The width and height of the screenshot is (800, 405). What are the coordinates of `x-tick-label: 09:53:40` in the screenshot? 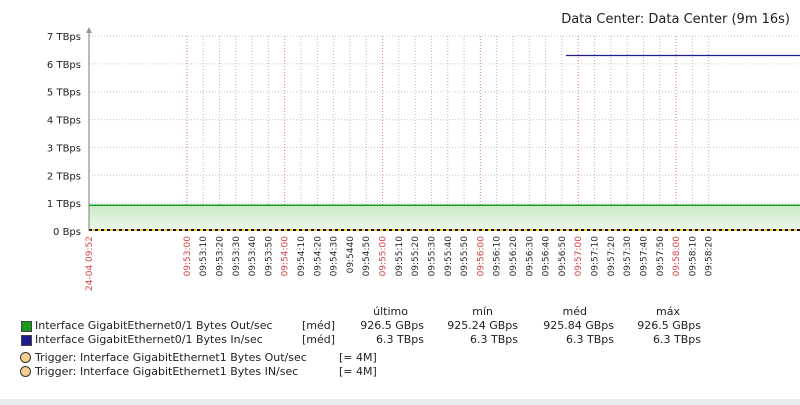 It's located at (253, 256).